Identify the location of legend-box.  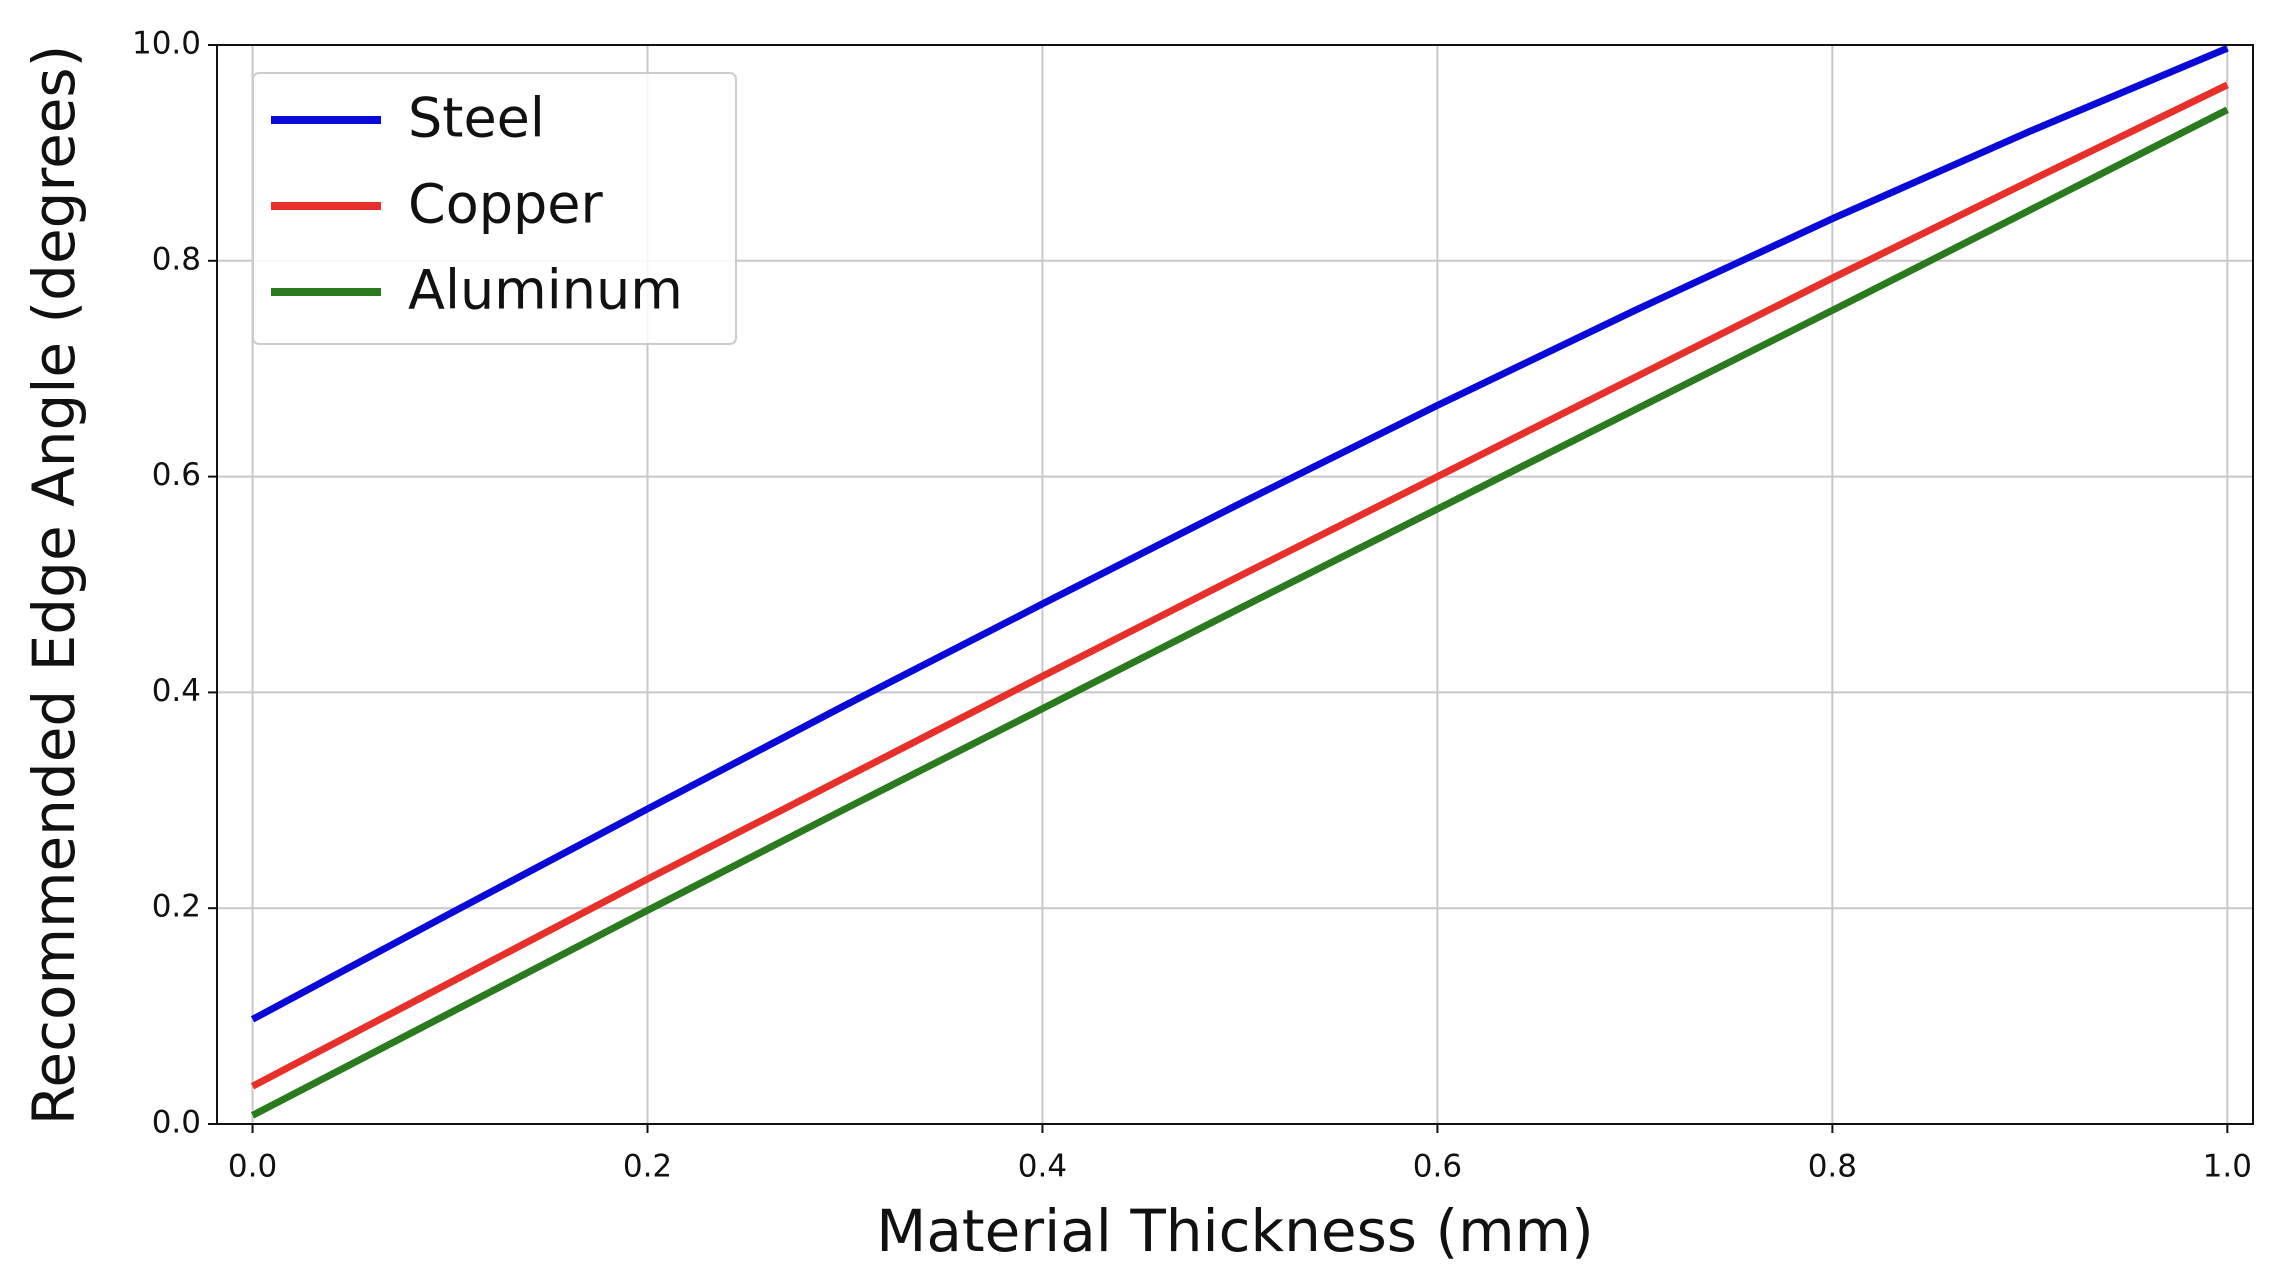
(494, 208).